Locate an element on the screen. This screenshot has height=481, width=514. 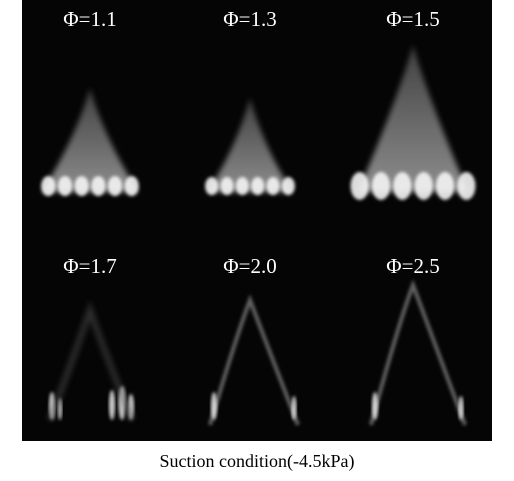
panel-label: Φ=1.7 is located at coordinates (89, 266).